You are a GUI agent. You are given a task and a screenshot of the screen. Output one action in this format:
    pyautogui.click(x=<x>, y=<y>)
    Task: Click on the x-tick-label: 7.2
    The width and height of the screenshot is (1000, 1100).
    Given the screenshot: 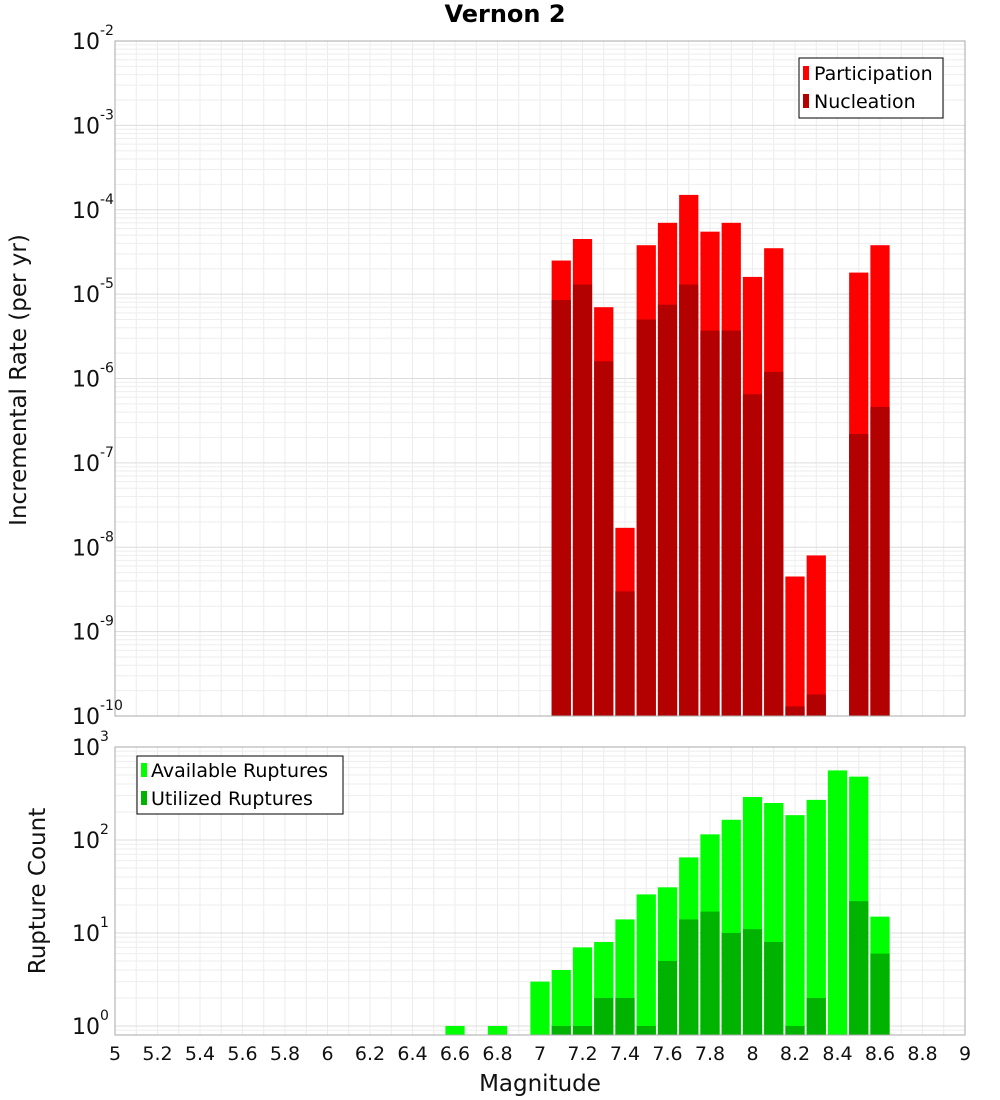 What is the action you would take?
    pyautogui.click(x=582, y=1054)
    